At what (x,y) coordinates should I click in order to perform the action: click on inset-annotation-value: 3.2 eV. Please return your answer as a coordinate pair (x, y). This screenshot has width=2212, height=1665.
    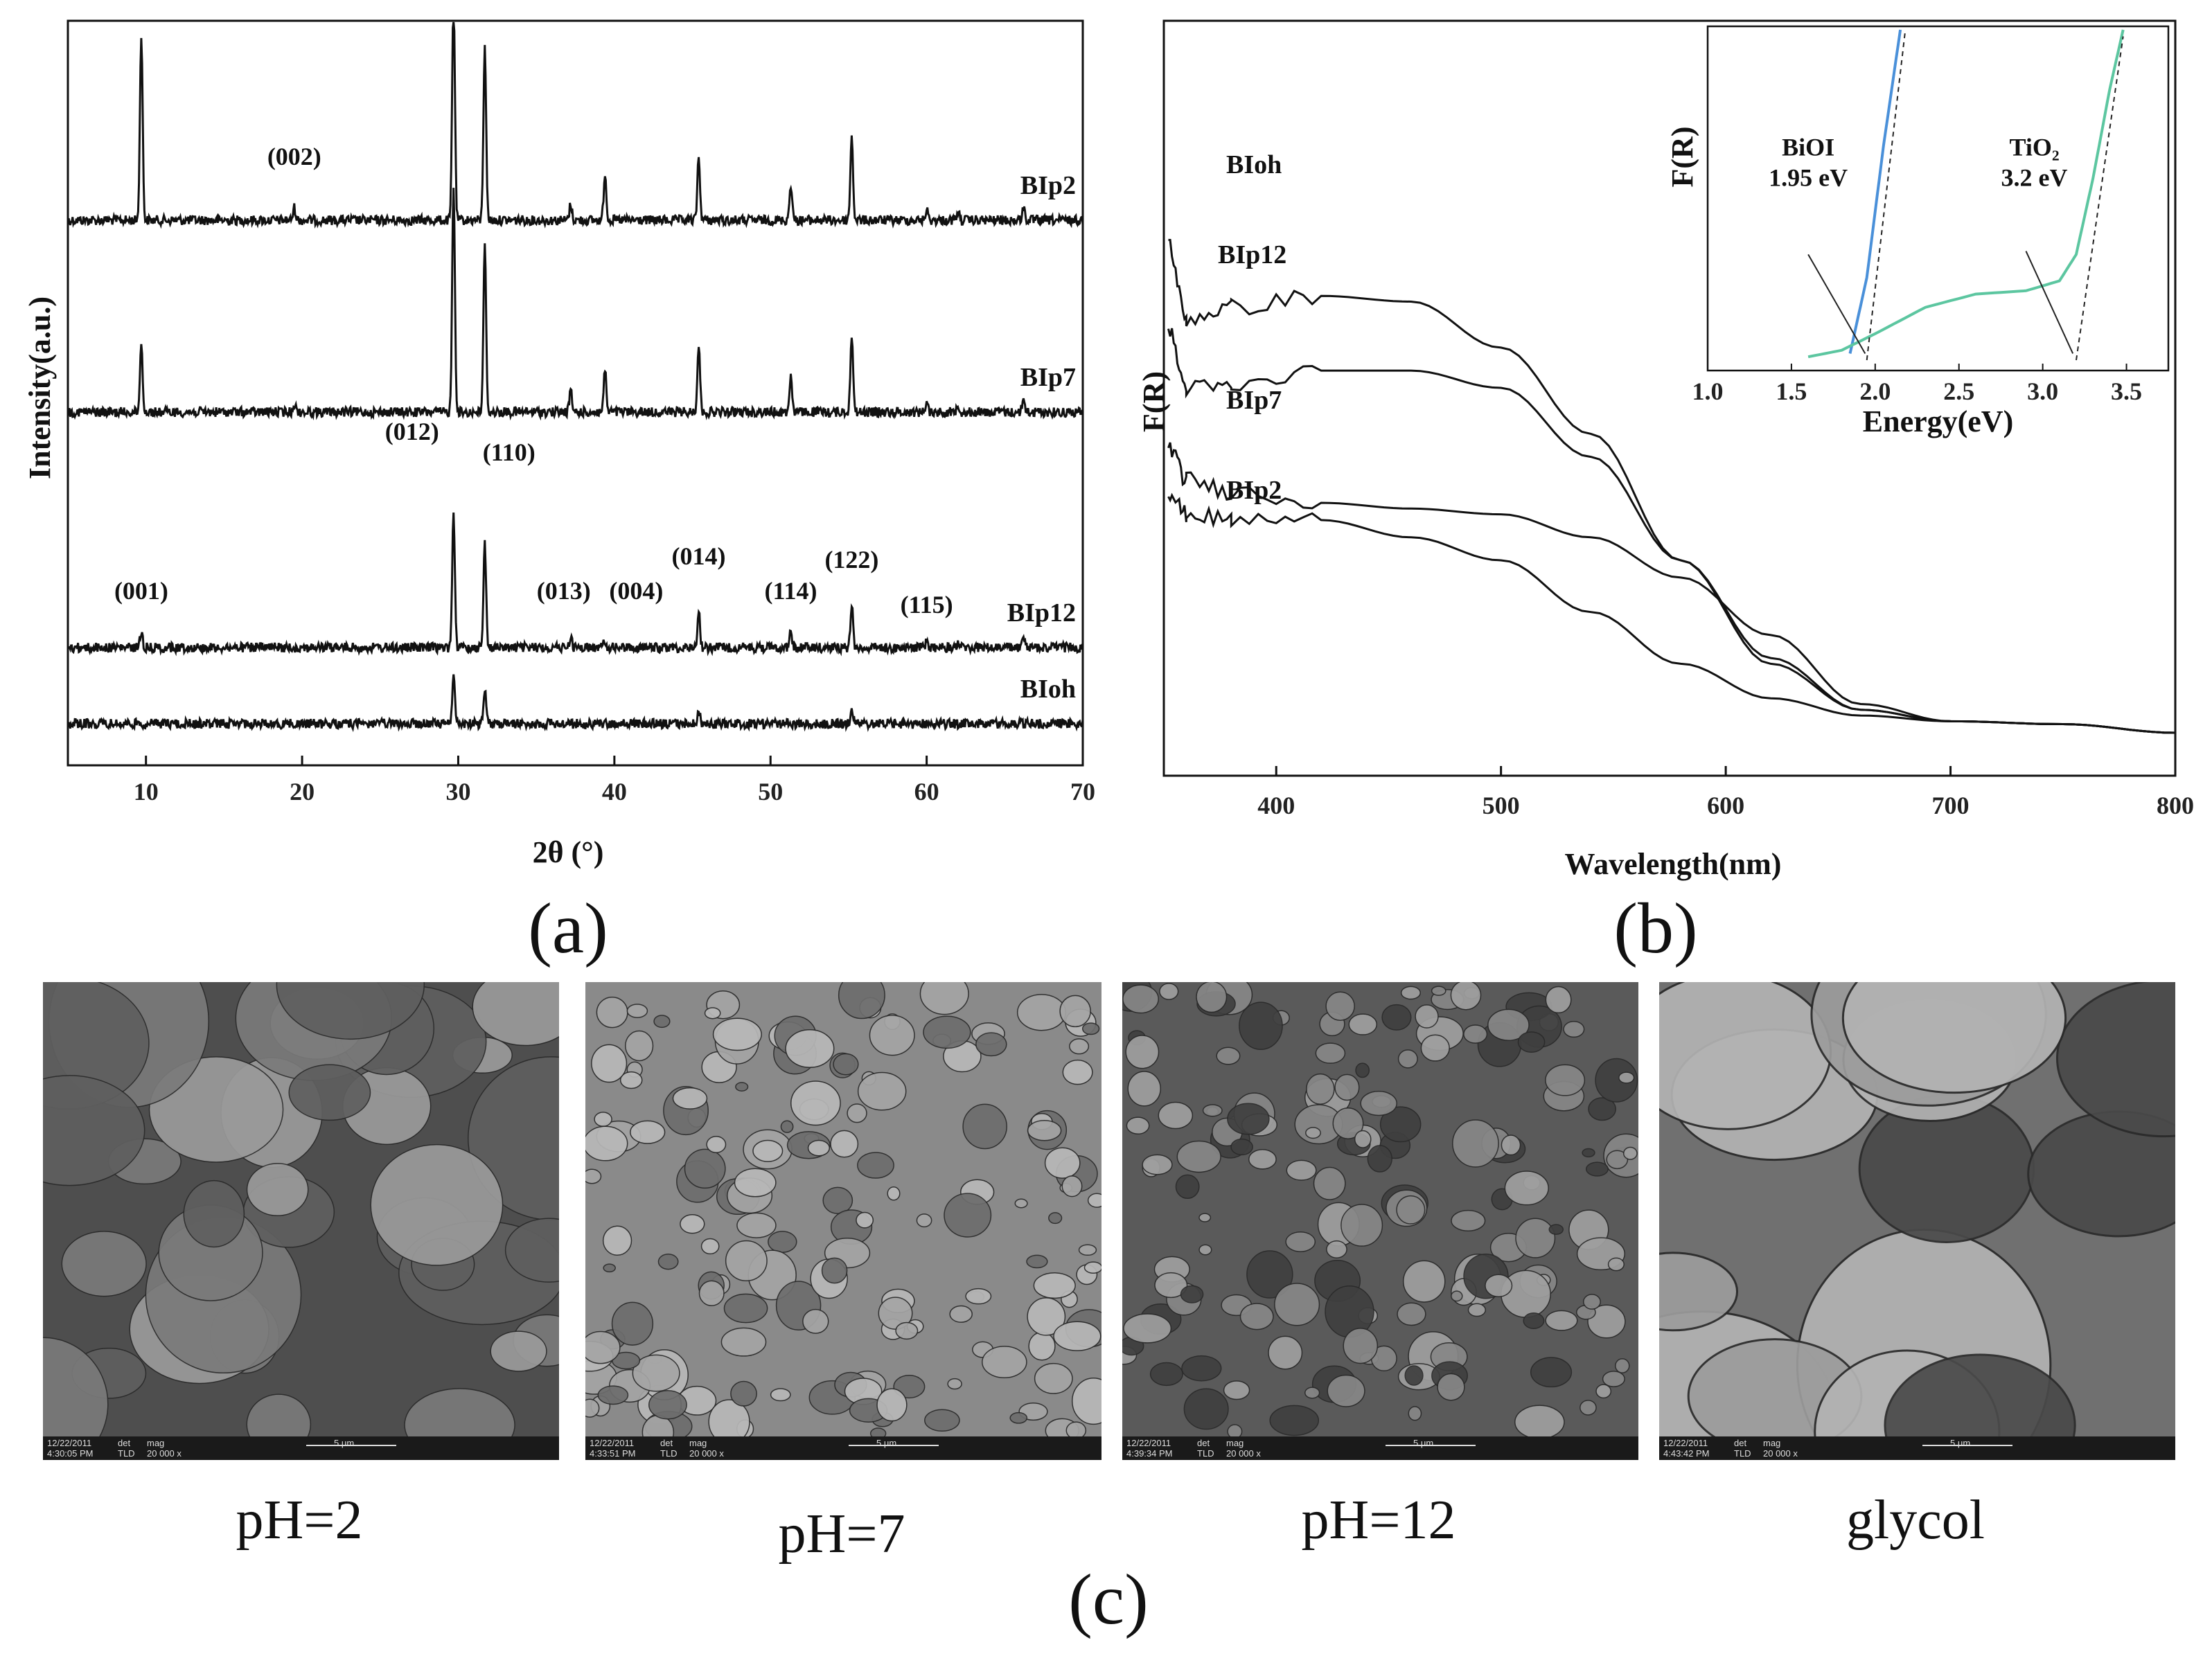
    Looking at the image, I should click on (2035, 177).